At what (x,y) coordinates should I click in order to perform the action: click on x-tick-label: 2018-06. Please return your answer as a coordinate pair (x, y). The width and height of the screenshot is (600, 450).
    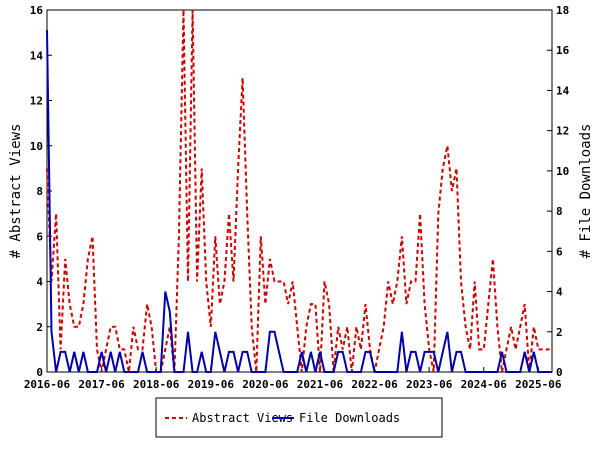
    Looking at the image, I should click on (156, 384).